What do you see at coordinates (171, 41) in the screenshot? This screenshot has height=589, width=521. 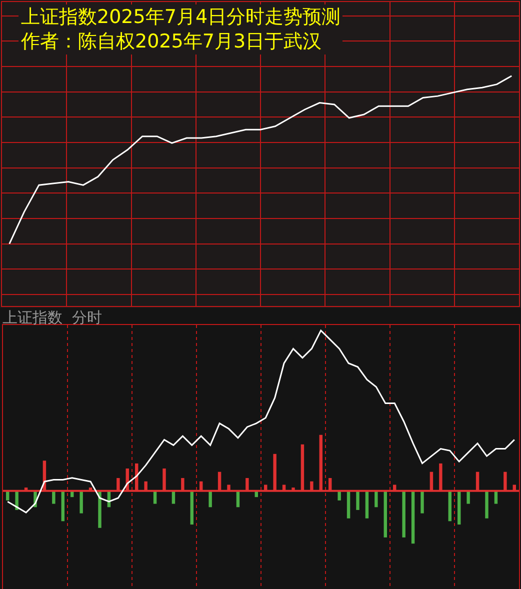 I see `chart-subtitle: 作者：陈自权2025年7月3日于武汉` at bounding box center [171, 41].